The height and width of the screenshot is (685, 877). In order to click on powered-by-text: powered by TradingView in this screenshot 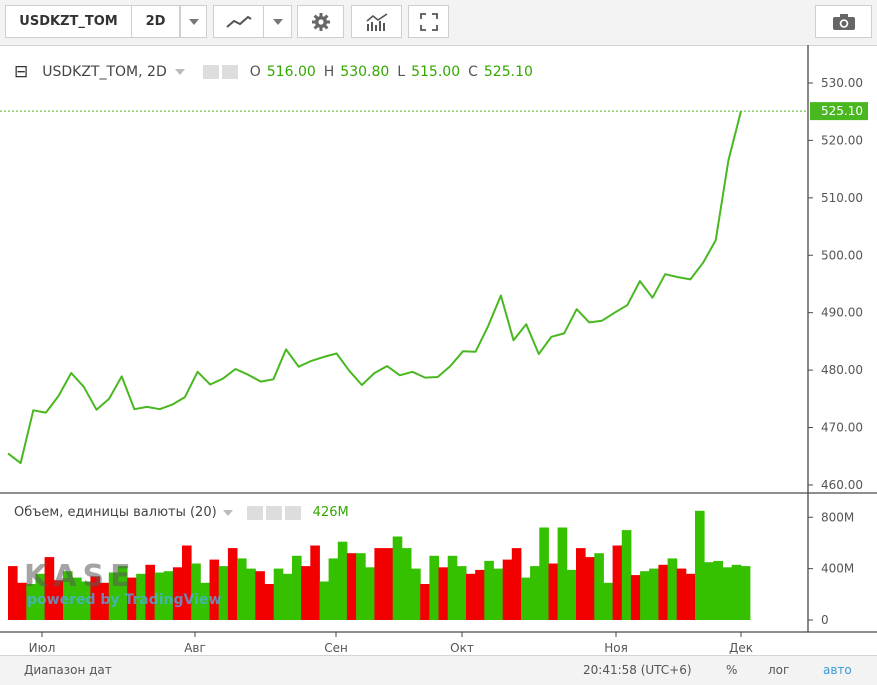, I will do `click(124, 600)`.